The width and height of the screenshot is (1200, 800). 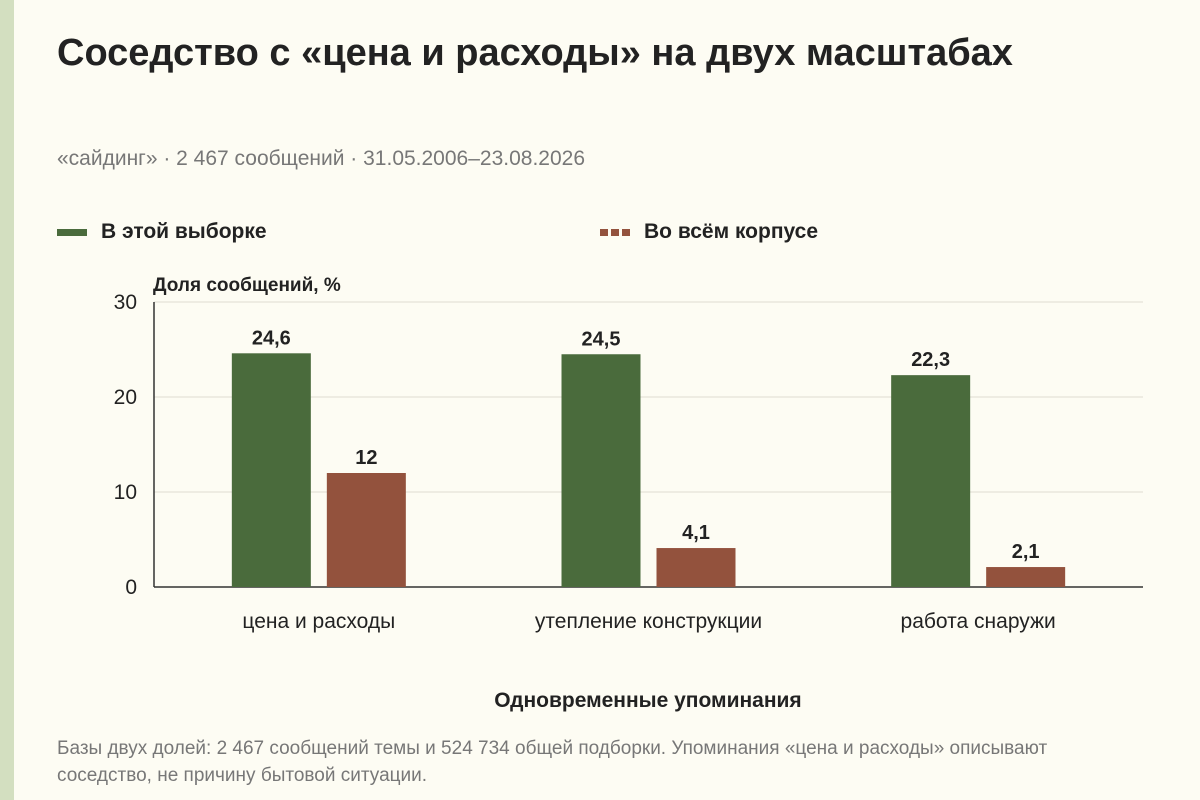 I want to click on x-axis-label: Одновременные упоминания, so click(x=647, y=700).